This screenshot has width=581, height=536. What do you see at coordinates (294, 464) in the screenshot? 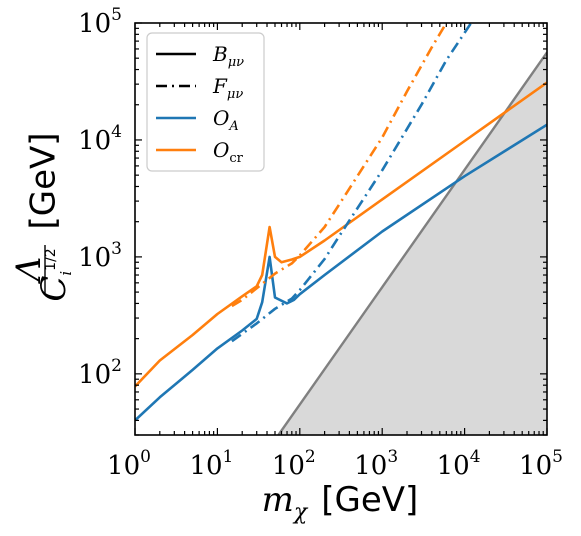
I see `x-tick-label: 10²` at bounding box center [294, 464].